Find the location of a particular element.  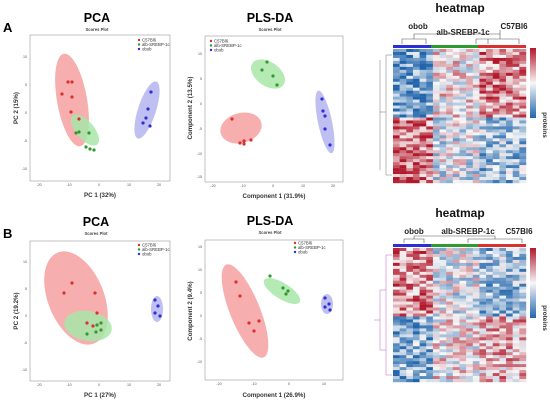

plot-title: PCA is located at coordinates (96, 222).